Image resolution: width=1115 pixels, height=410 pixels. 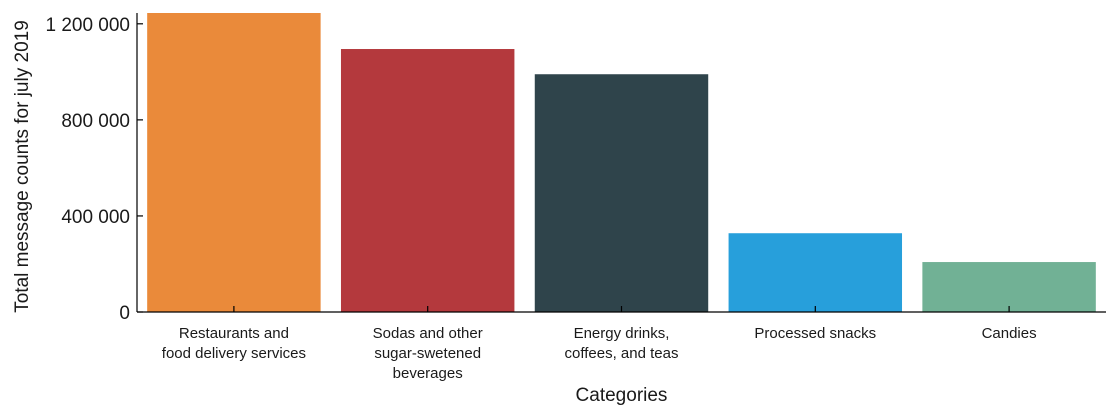 I want to click on x-axis-title: Categories, so click(x=622, y=395).